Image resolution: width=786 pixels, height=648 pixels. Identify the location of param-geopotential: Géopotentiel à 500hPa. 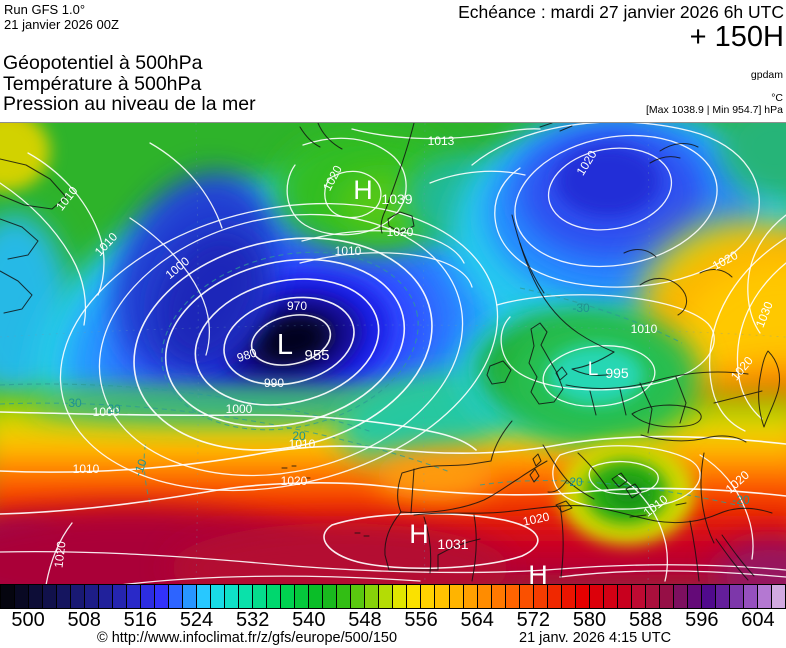
(103, 63).